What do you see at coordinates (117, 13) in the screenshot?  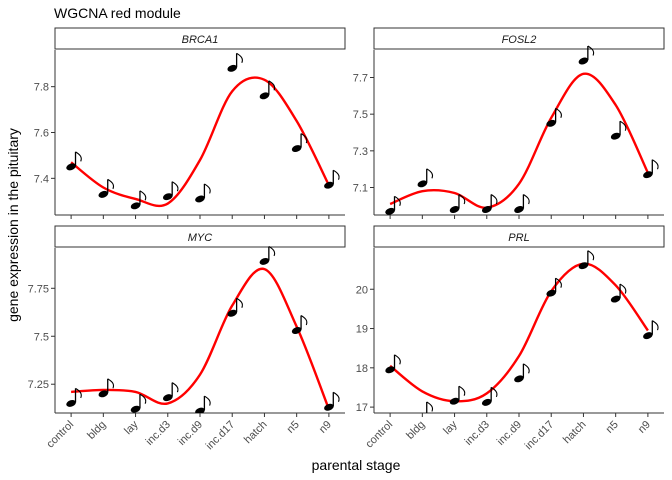 I see `chart-title: WGCNA red module` at bounding box center [117, 13].